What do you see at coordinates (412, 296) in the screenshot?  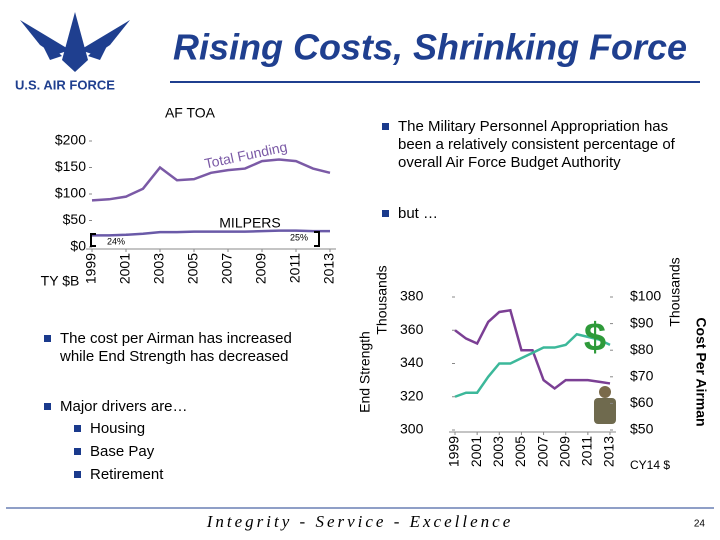 I see `y-tick-label: 380` at bounding box center [412, 296].